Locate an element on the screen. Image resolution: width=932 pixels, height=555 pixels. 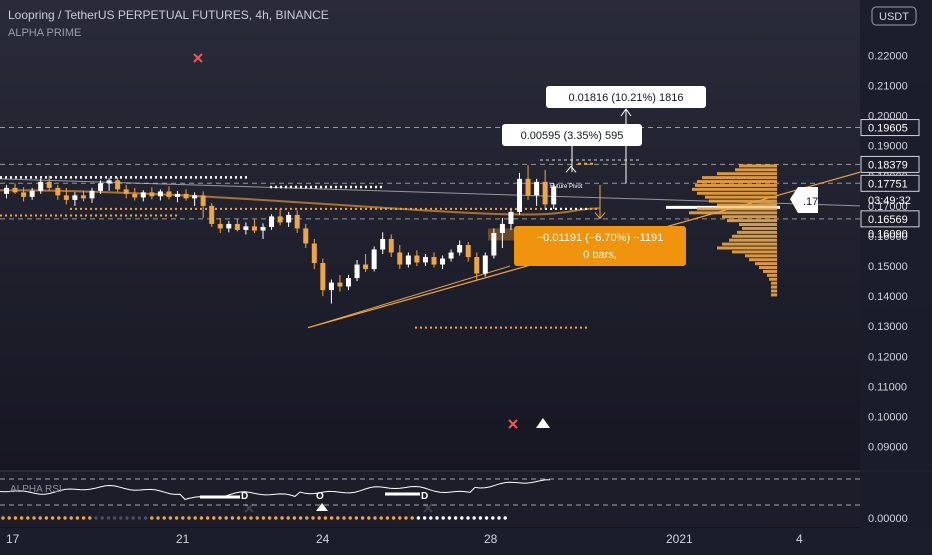
currency-button-label: USDT is located at coordinates (894, 17).